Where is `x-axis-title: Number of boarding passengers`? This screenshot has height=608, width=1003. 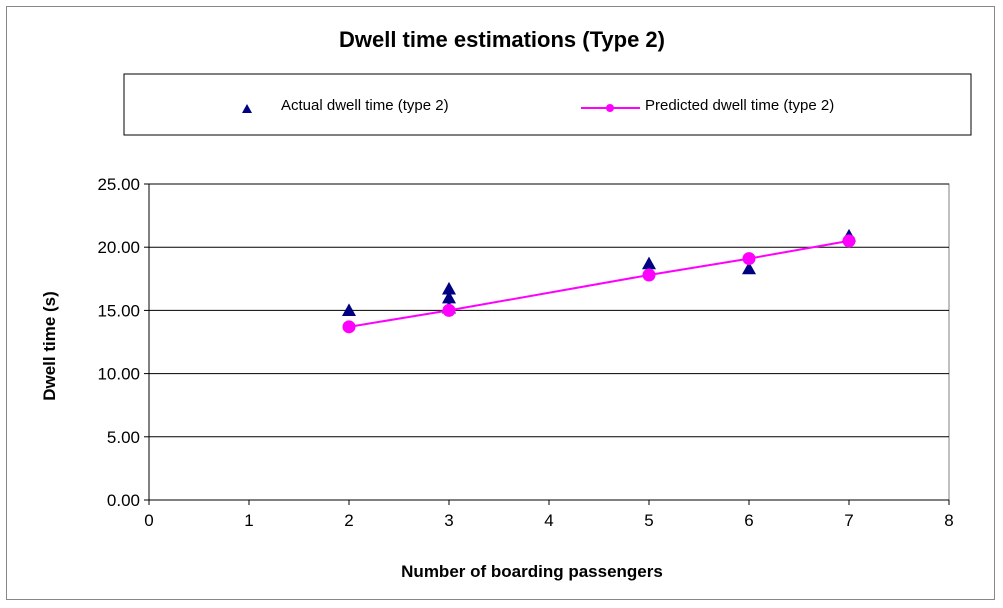
x-axis-title: Number of boarding passengers is located at coordinates (532, 571).